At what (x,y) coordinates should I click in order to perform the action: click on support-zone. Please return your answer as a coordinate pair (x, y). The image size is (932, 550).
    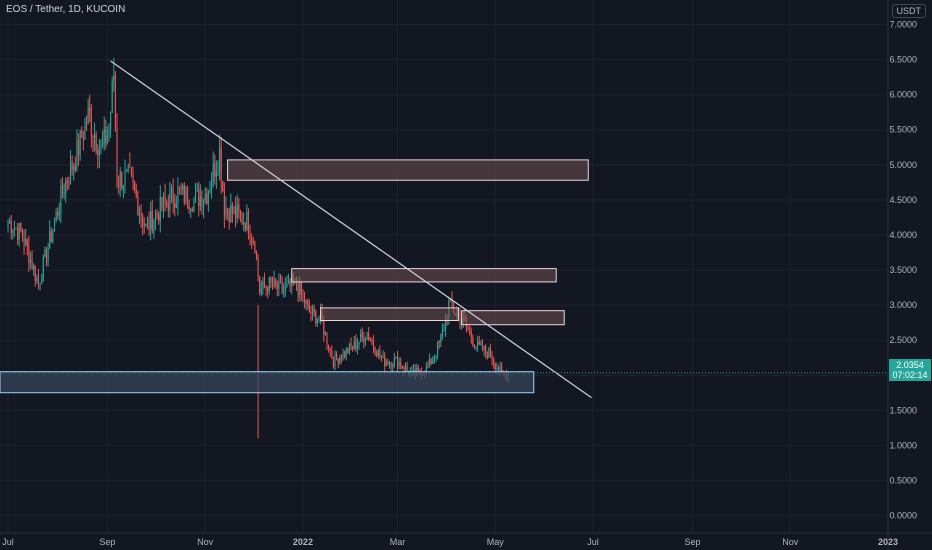
    Looking at the image, I should click on (267, 382).